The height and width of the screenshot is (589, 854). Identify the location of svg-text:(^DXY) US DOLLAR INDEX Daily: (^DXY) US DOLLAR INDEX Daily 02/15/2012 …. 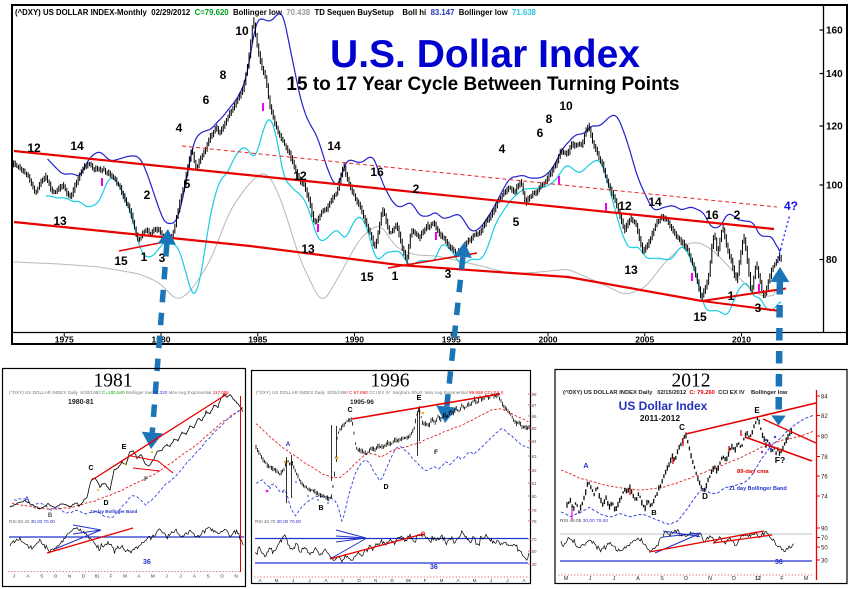
(675, 393).